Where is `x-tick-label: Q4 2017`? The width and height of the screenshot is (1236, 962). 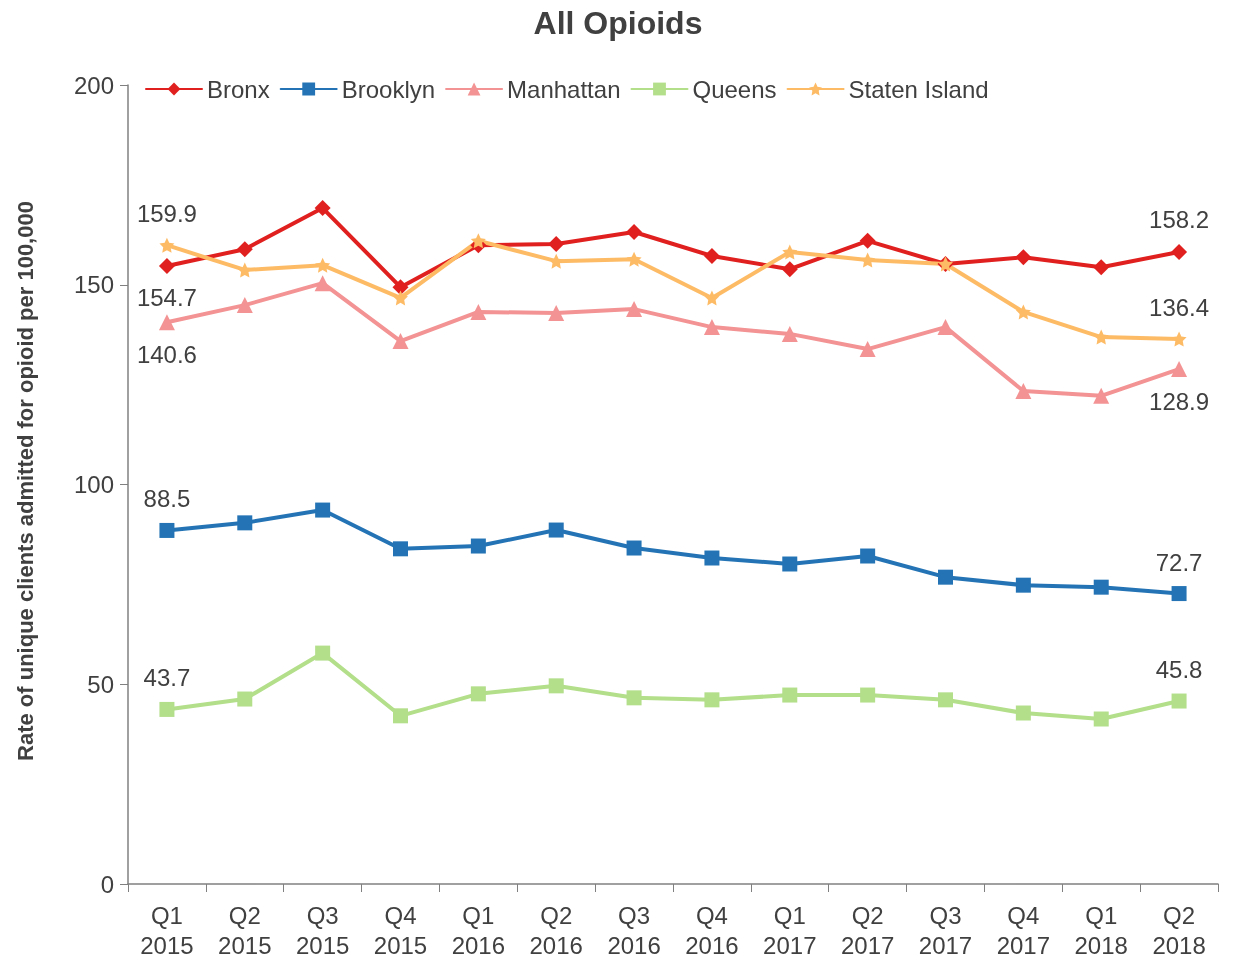 x-tick-label: Q4 2017 is located at coordinates (1023, 930).